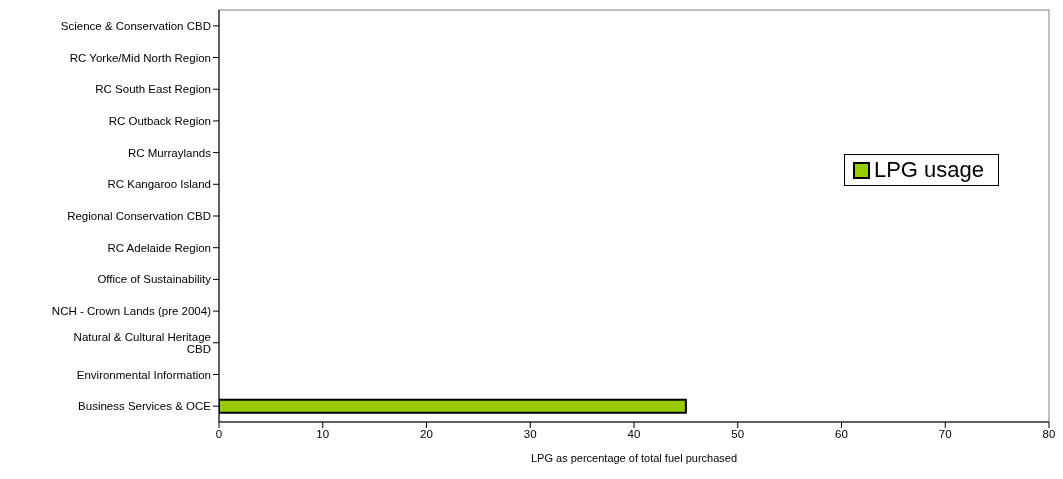 This screenshot has height=479, width=1063. I want to click on x-tick-label: 40, so click(634, 434).